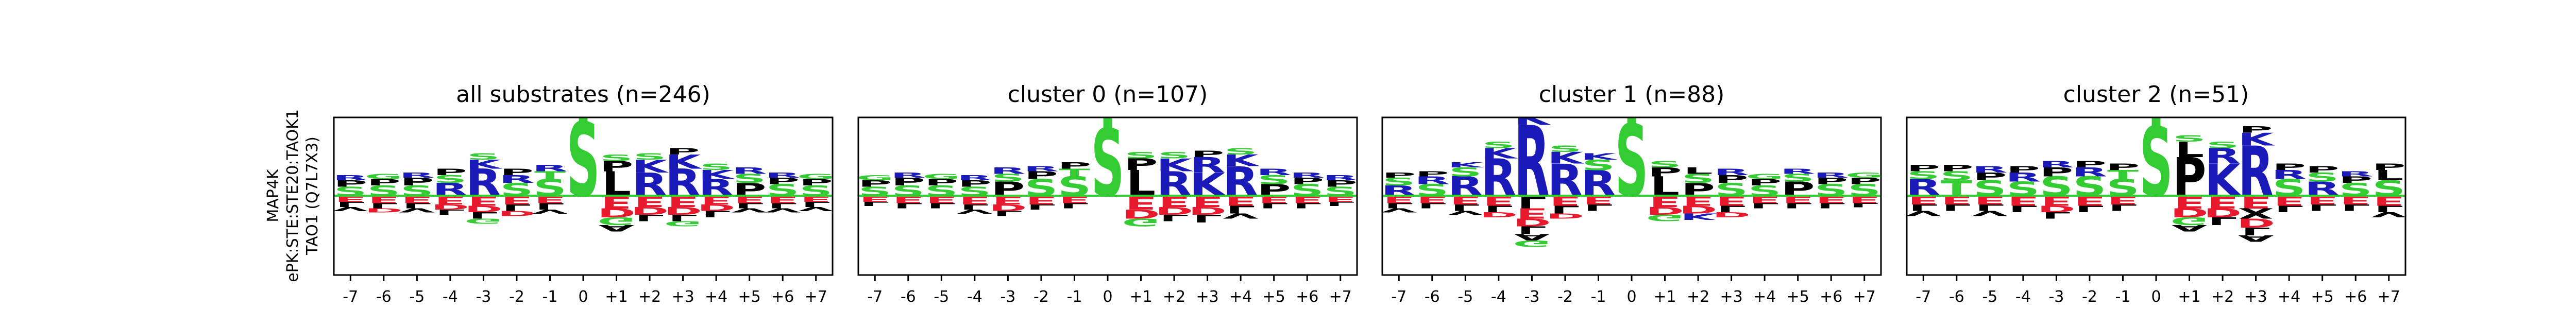  What do you see at coordinates (1989, 297) in the screenshot?
I see `x-tick-label: -5` at bounding box center [1989, 297].